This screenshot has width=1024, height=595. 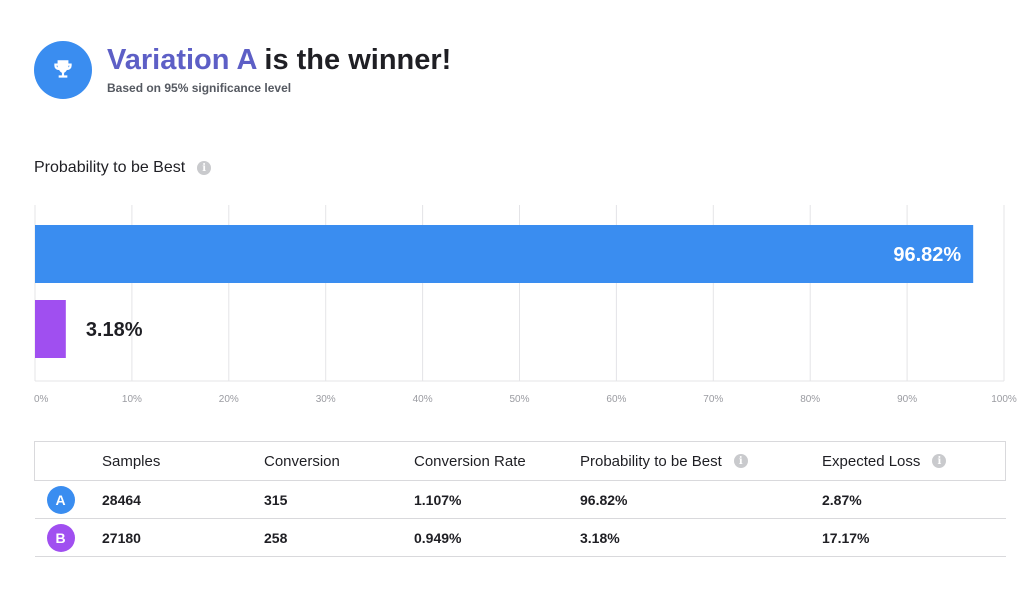 I want to click on expected-loss-cell: 2.87%, so click(x=914, y=499).